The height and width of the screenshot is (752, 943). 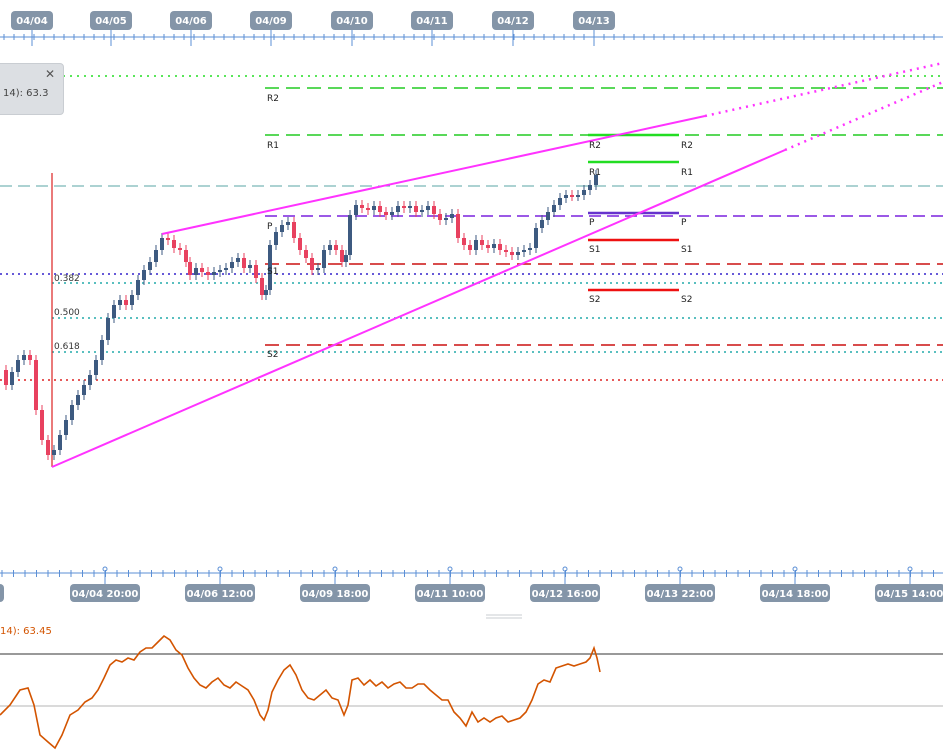 I want to click on top-date-label: 04/10, so click(x=352, y=21).